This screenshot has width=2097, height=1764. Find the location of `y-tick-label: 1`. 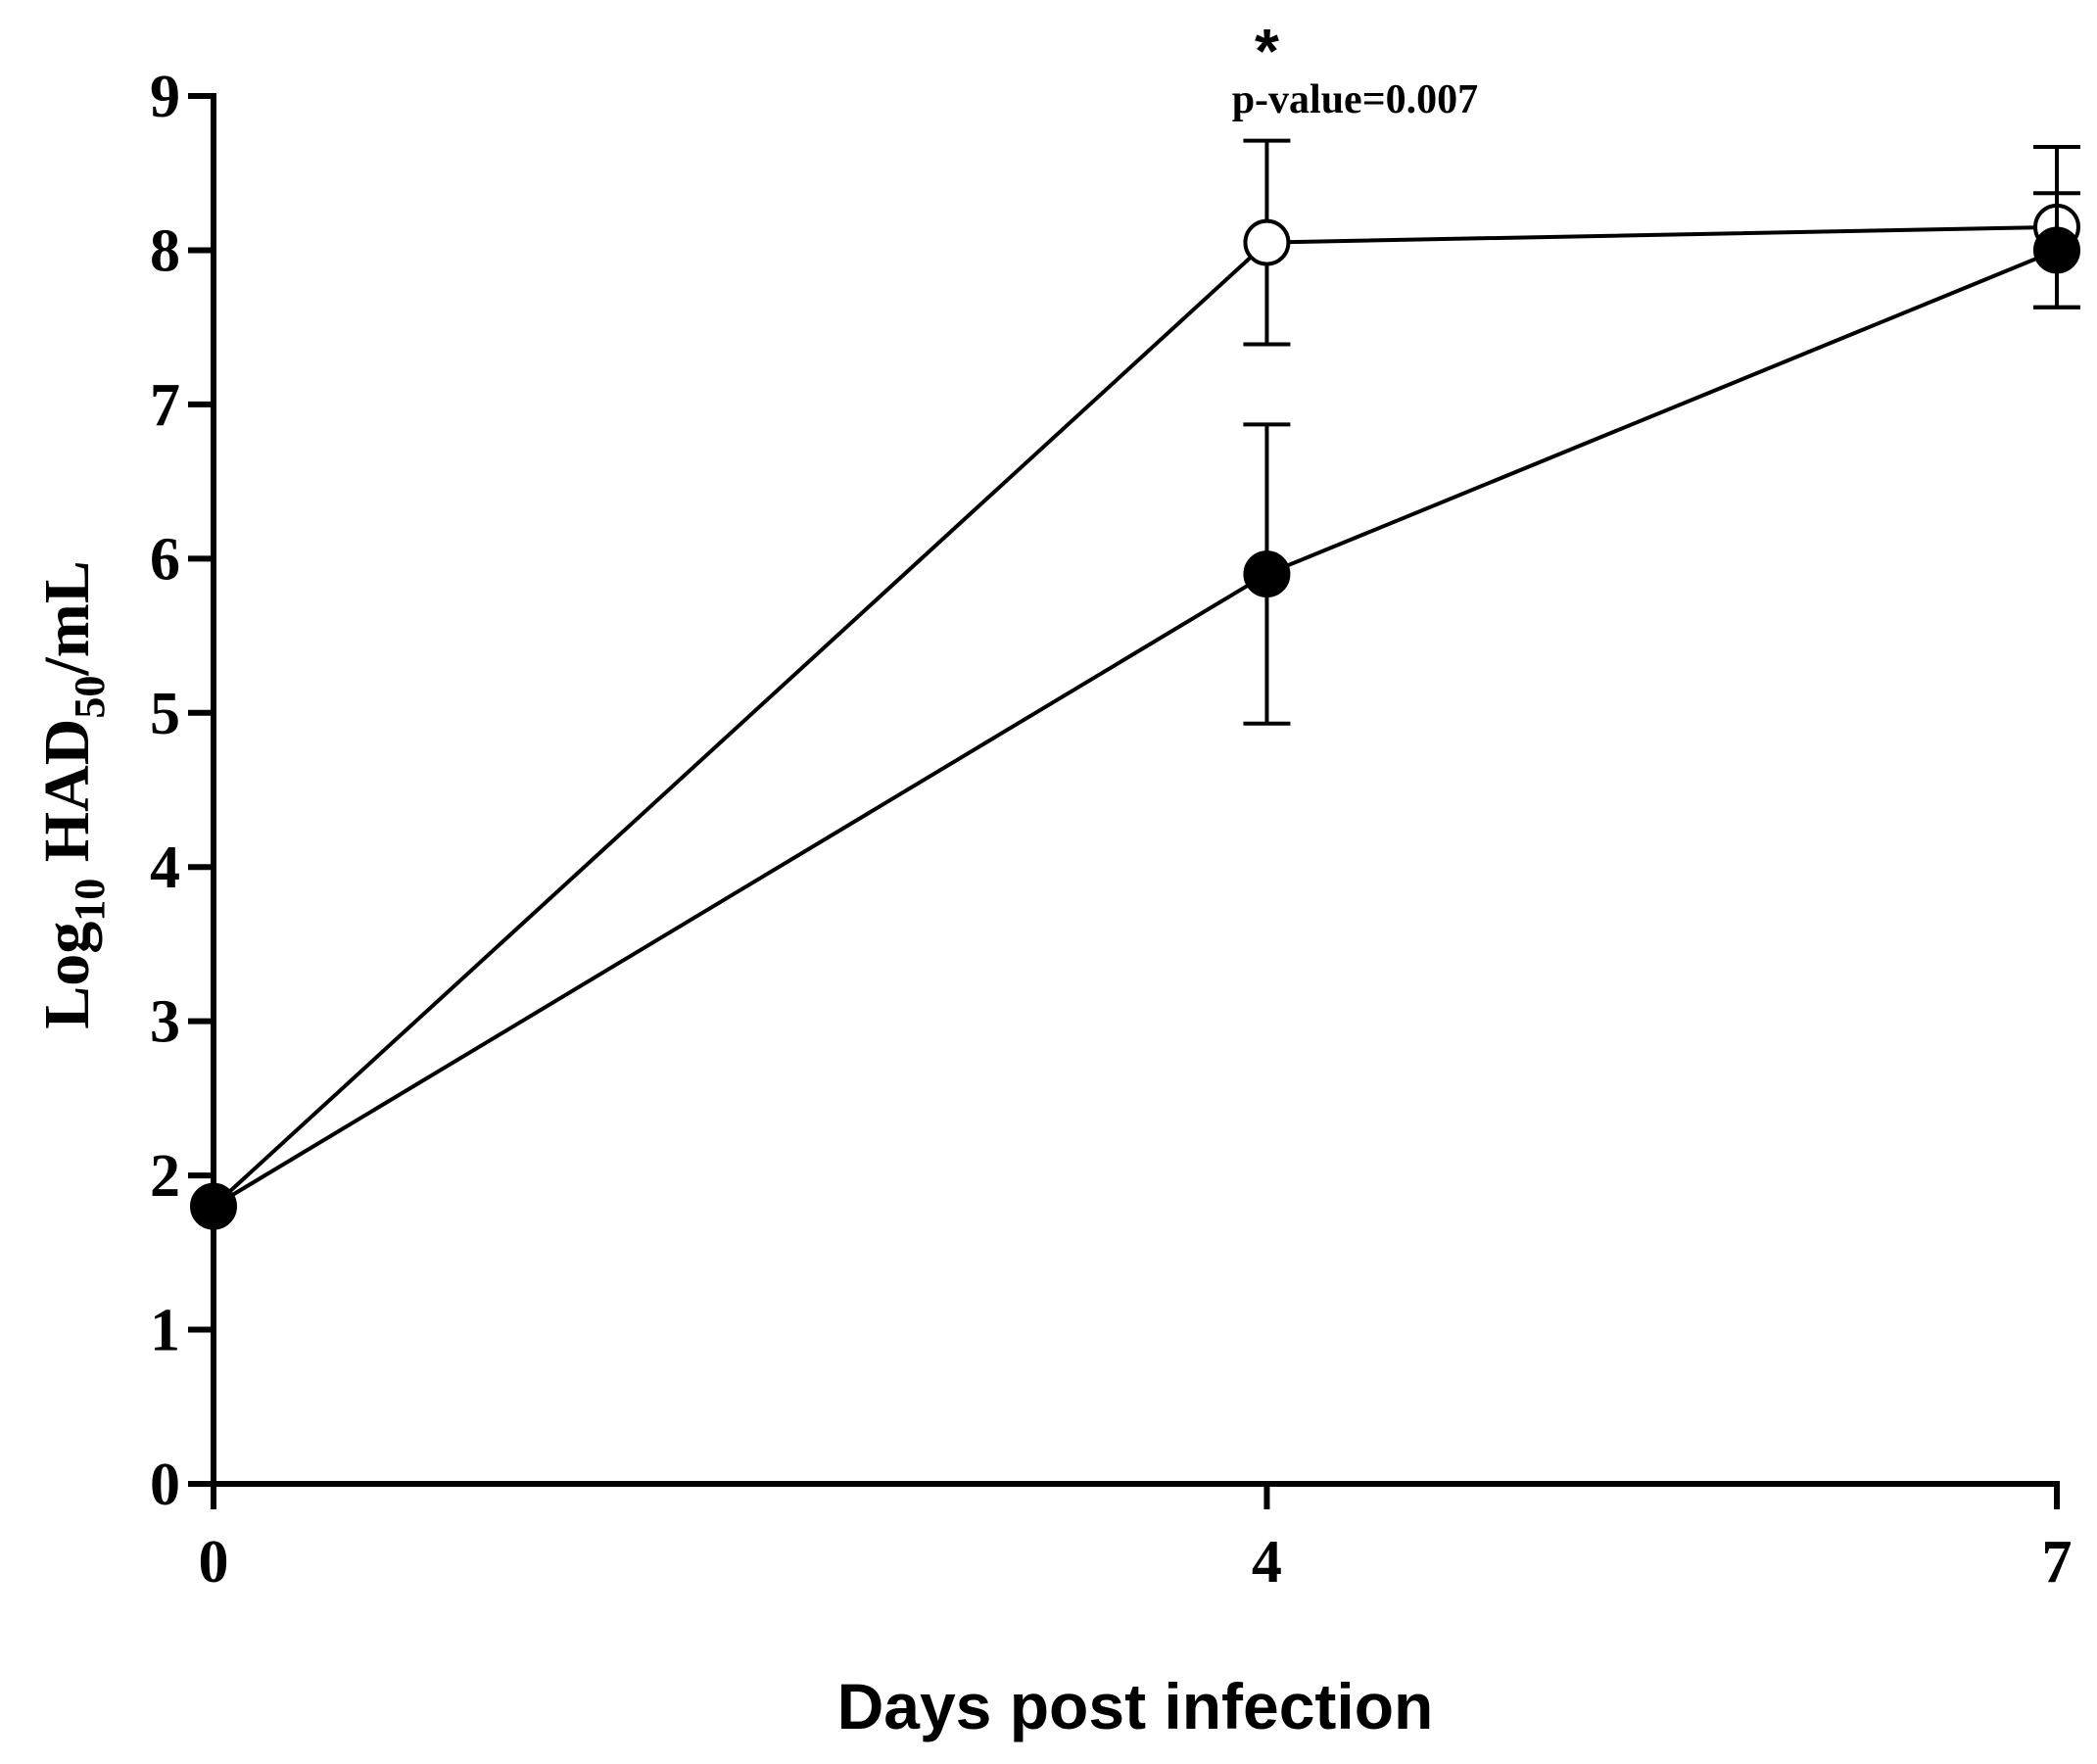

y-tick-label: 1 is located at coordinates (165, 1331).